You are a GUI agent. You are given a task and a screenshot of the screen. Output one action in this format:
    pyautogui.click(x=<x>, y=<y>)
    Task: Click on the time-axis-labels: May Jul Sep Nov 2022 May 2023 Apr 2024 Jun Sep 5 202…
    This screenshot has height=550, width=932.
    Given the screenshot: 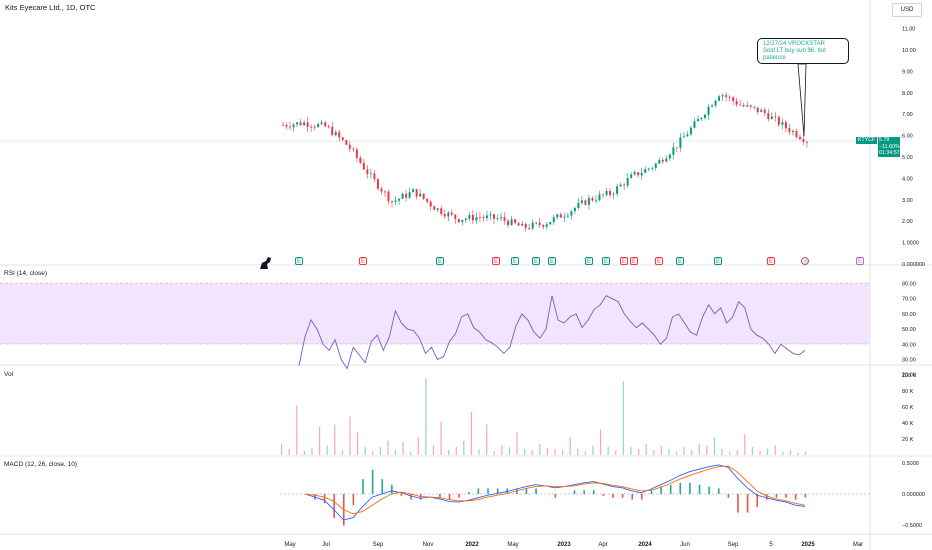 What is the action you would take?
    pyautogui.click(x=573, y=545)
    